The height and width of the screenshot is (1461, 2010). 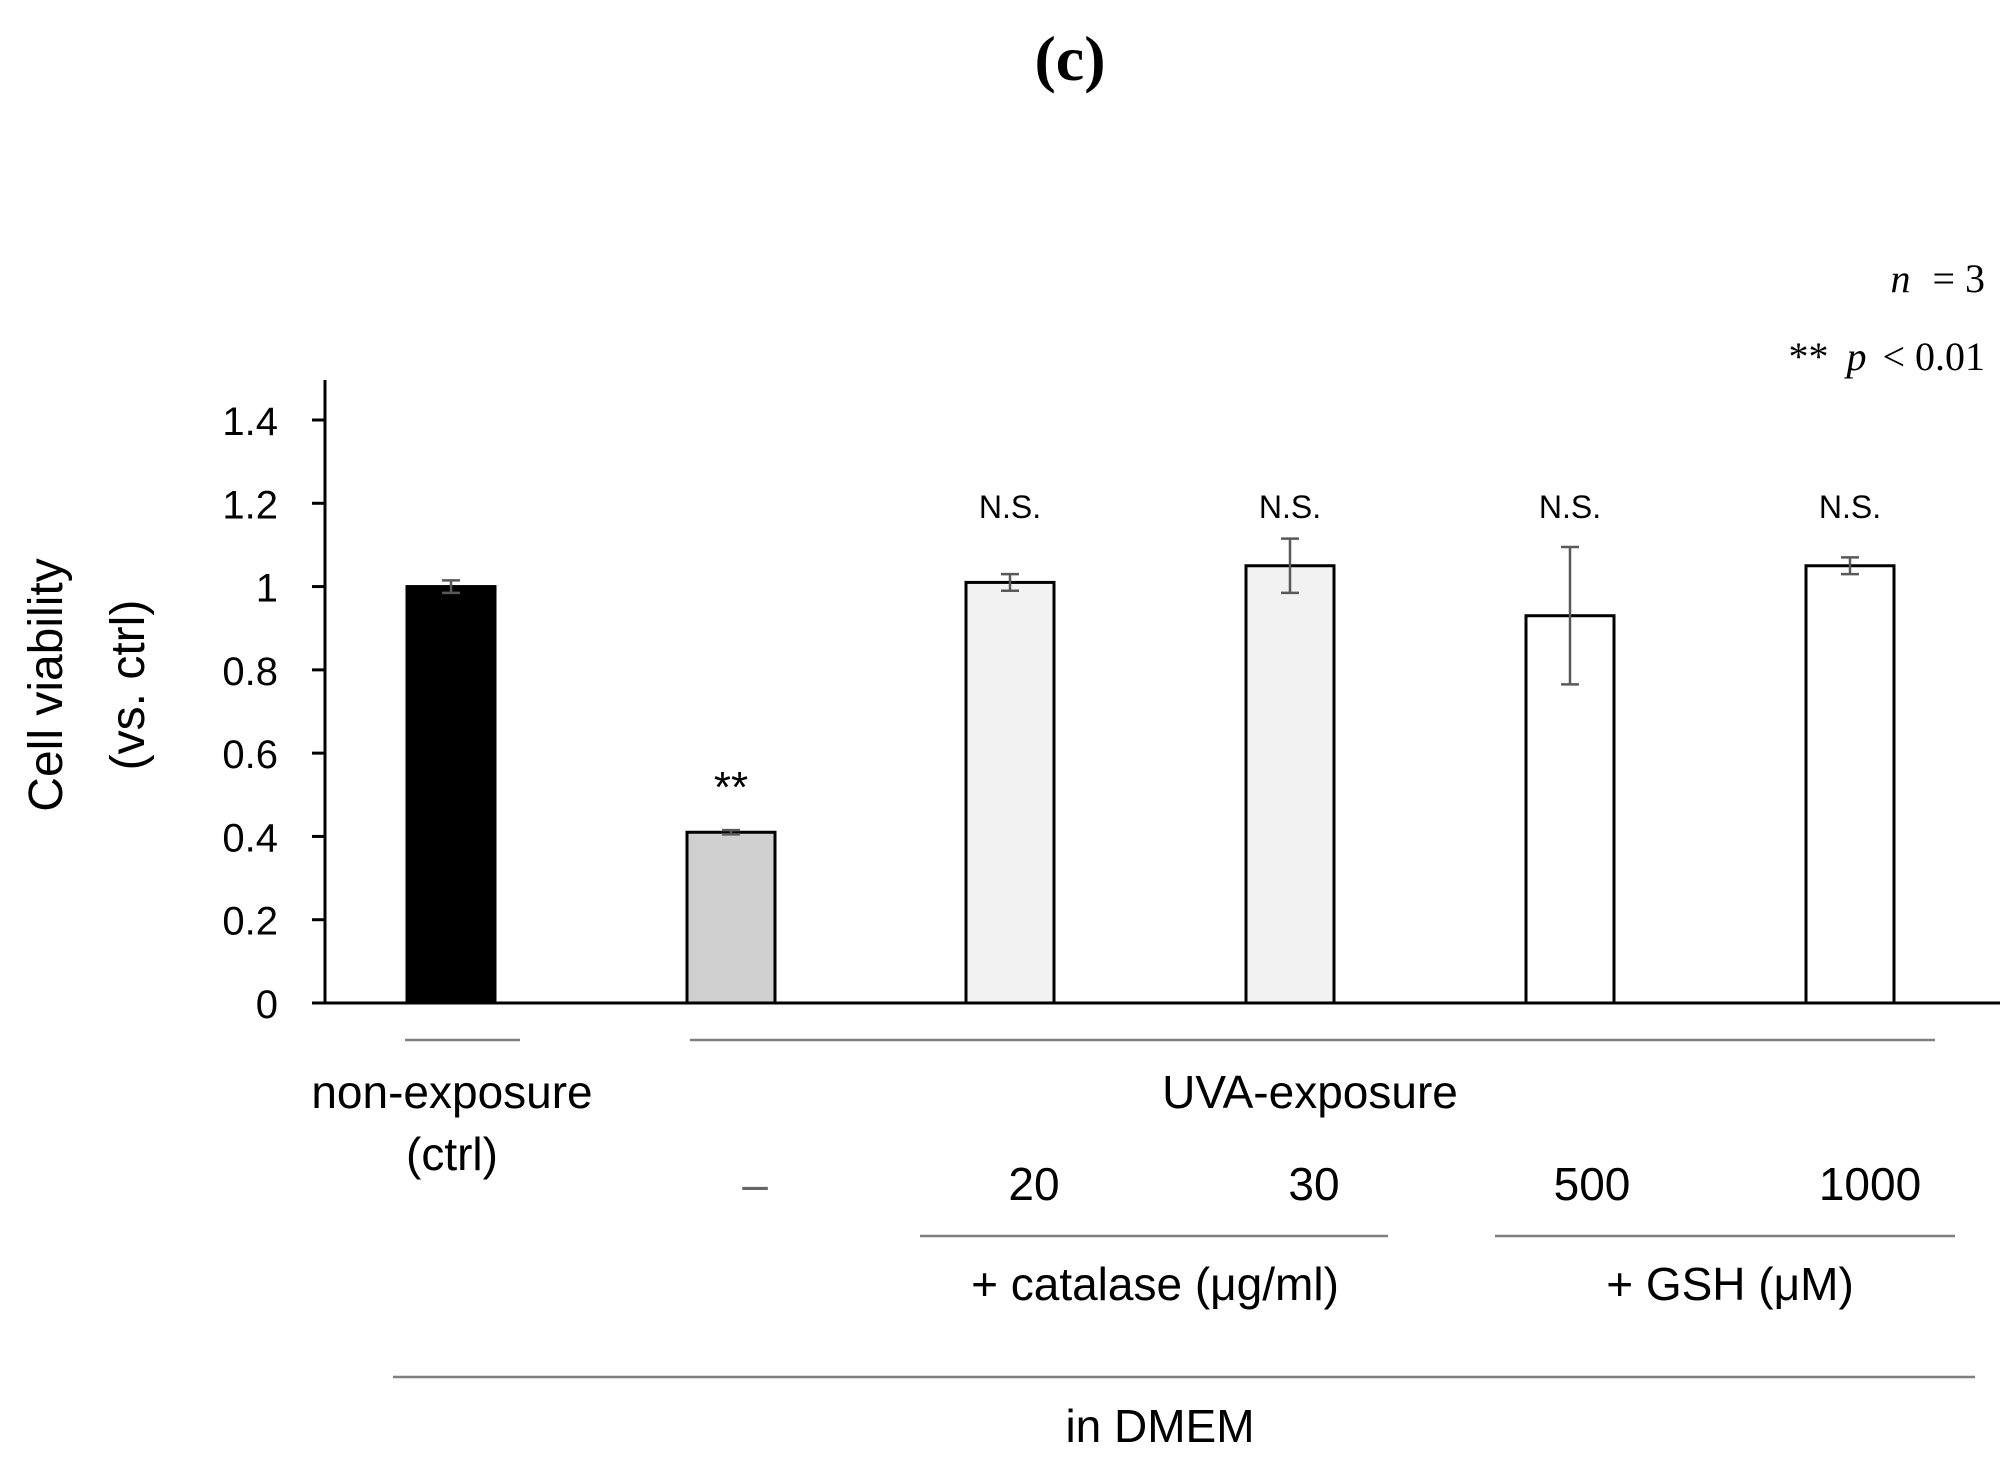 What do you see at coordinates (1933, 356) in the screenshot?
I see `p-threshold: < 0.01` at bounding box center [1933, 356].